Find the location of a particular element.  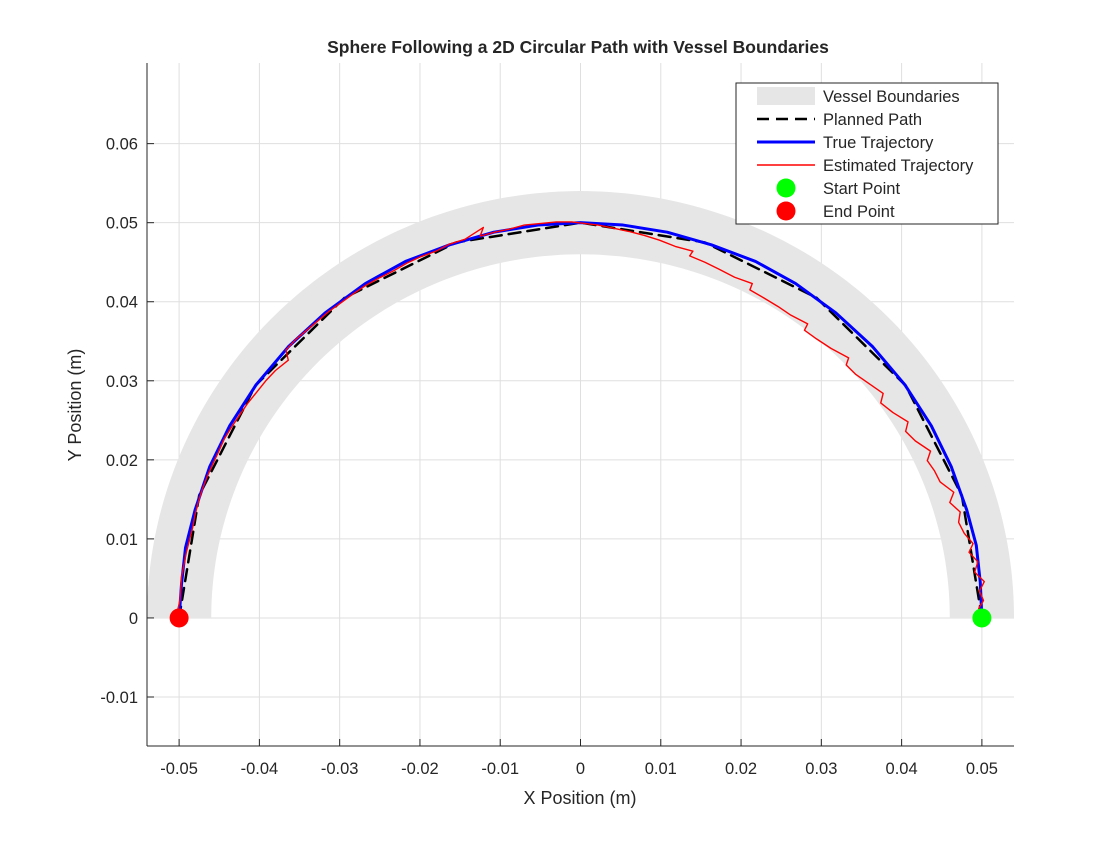

start-point-marker is located at coordinates (982, 618).